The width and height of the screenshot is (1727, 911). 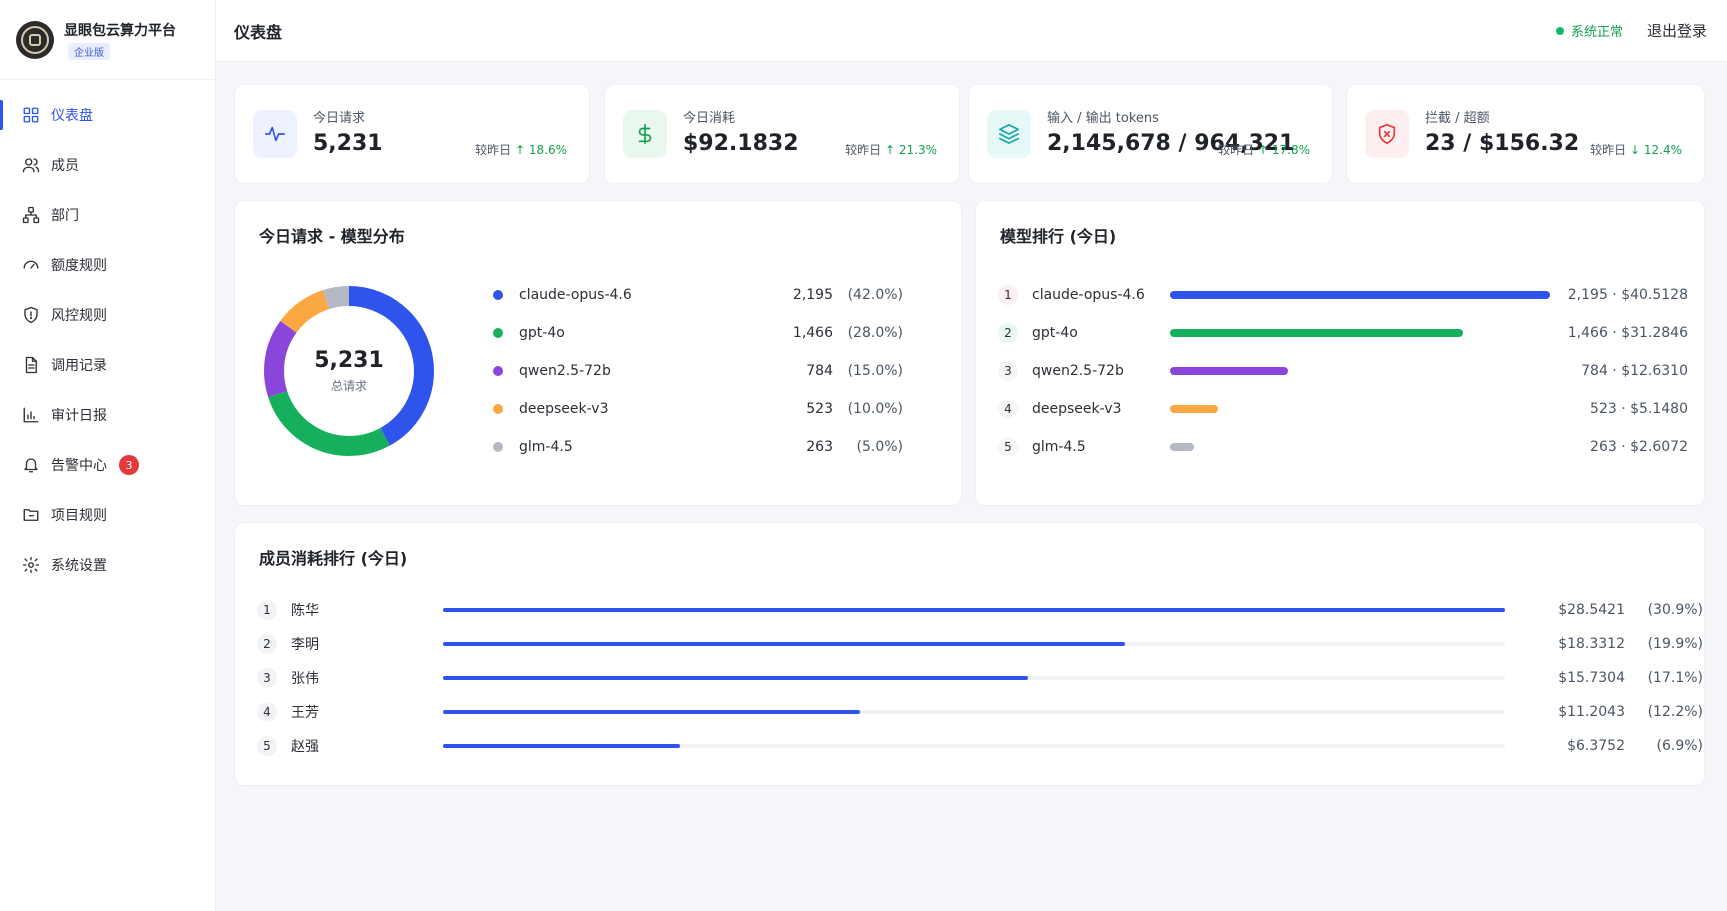 I want to click on donut-slice-glm-4.5, so click(x=349, y=371).